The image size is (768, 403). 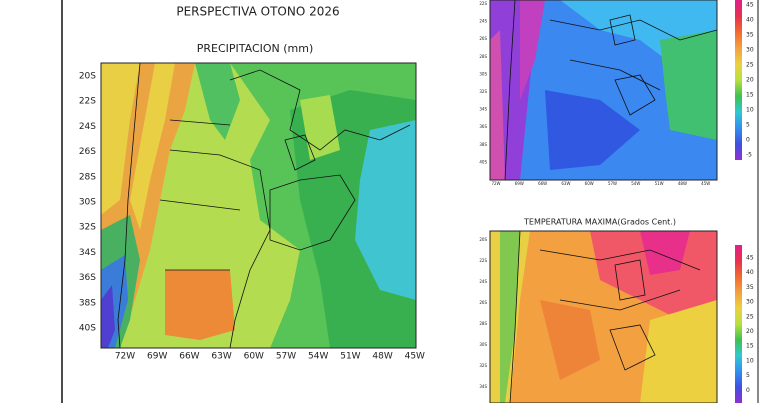 What do you see at coordinates (603, 90) in the screenshot?
I see `tmin-map` at bounding box center [603, 90].